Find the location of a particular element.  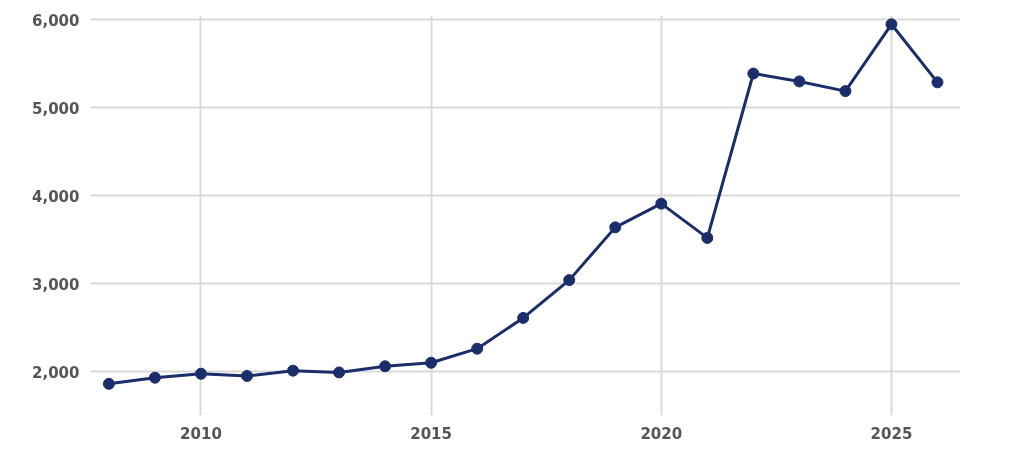

y-tick-label: 4,000 is located at coordinates (56, 196).